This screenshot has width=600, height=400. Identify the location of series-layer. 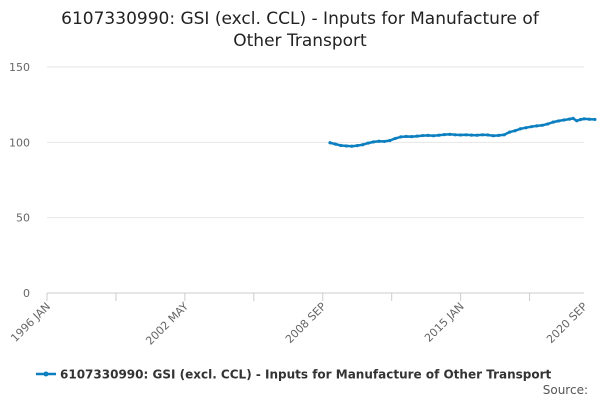
(462, 132).